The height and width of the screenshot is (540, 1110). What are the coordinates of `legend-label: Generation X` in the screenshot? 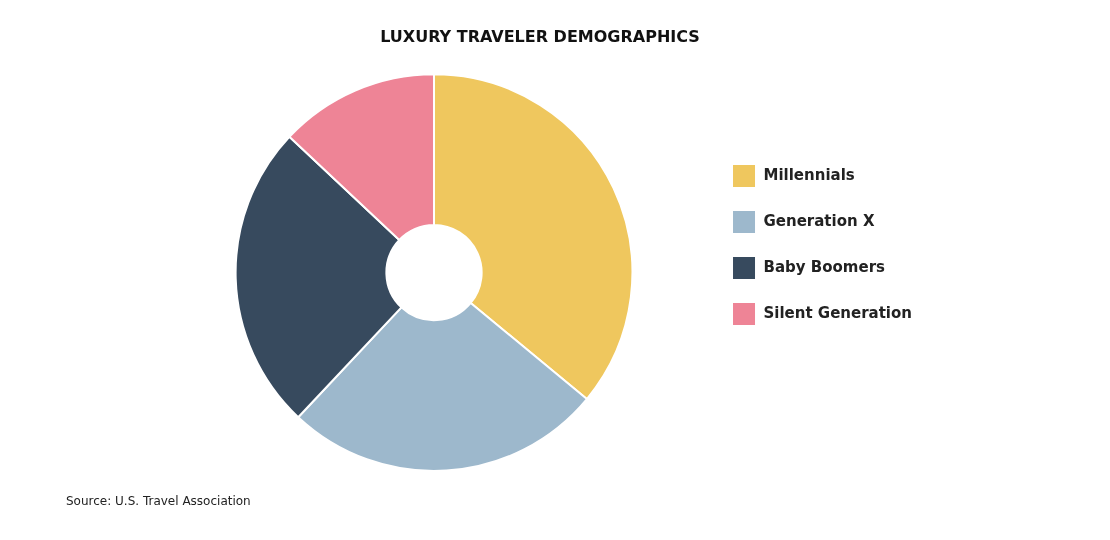 It's located at (819, 220).